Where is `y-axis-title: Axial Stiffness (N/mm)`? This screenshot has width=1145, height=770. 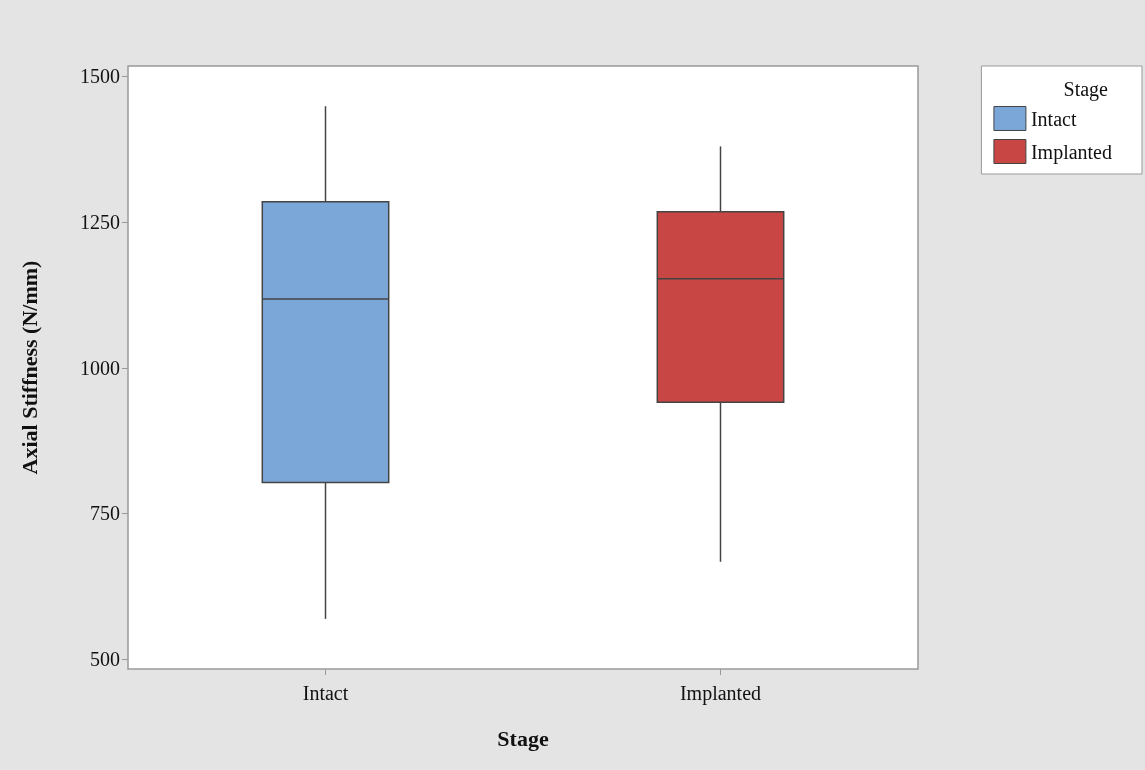
y-axis-title: Axial Stiffness (N/mm) is located at coordinates (29, 367).